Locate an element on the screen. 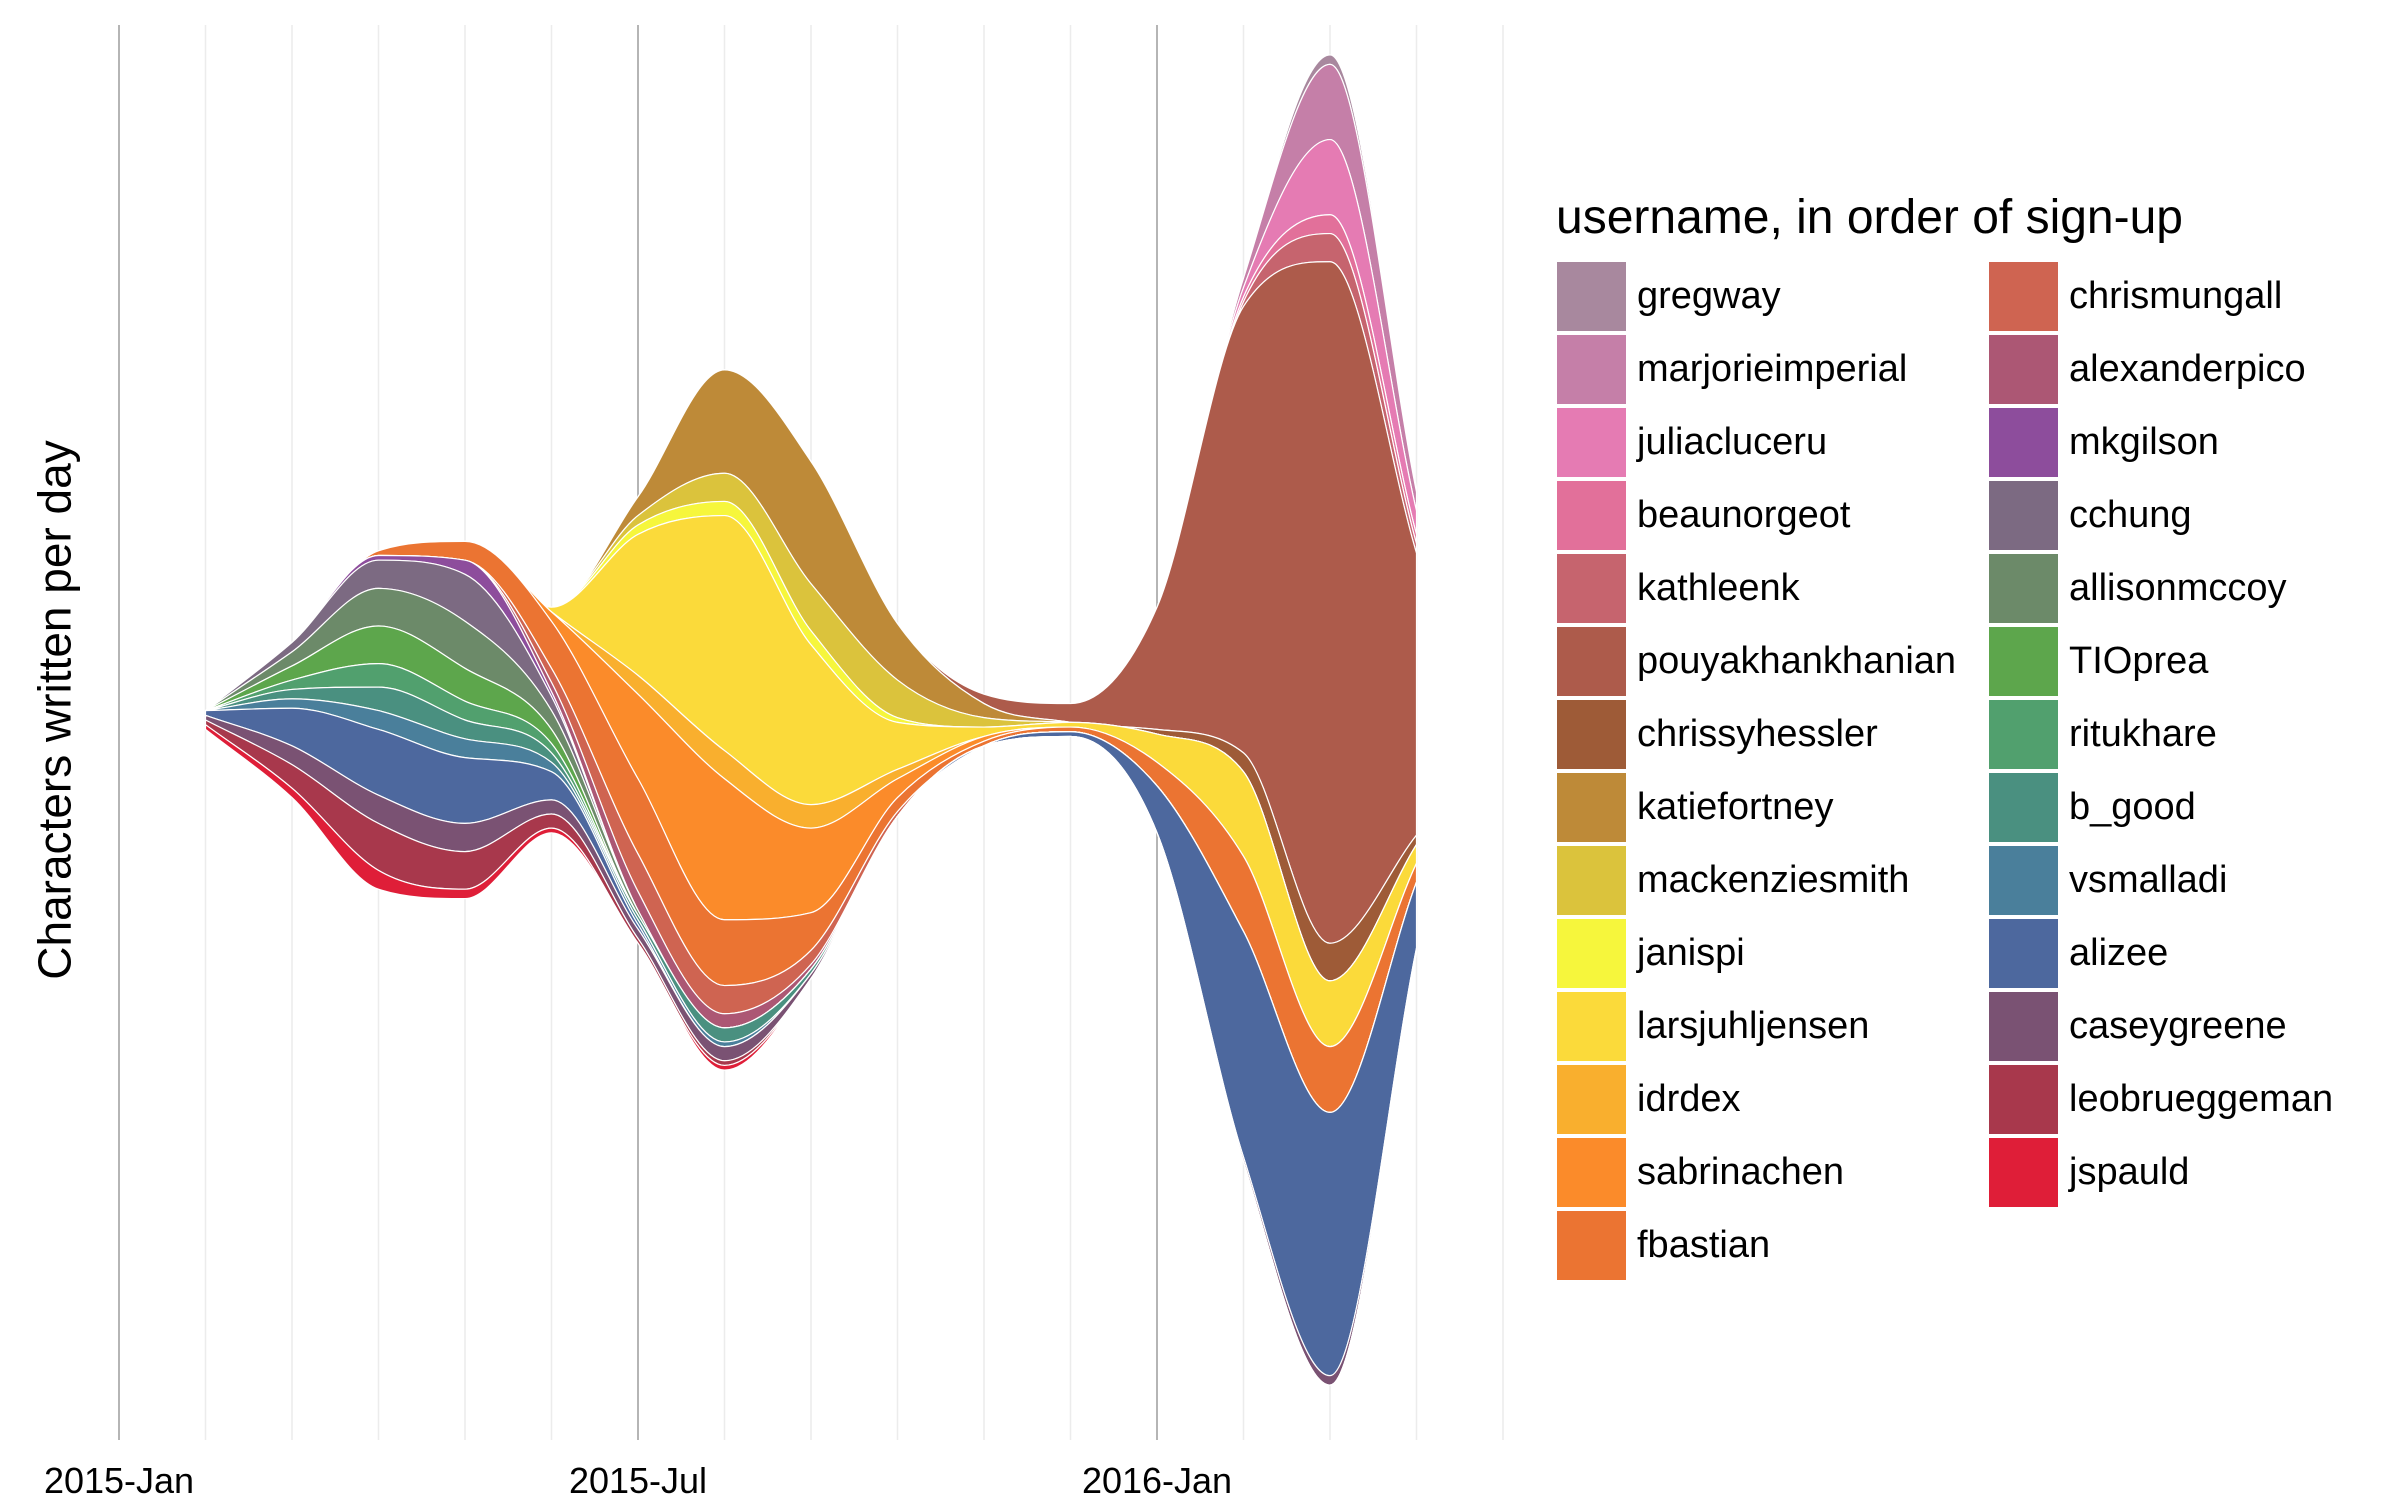 Image resolution: width=2400 pixels, height=1500 pixels. legend-item: vsmalladi is located at coordinates (2194, 880).